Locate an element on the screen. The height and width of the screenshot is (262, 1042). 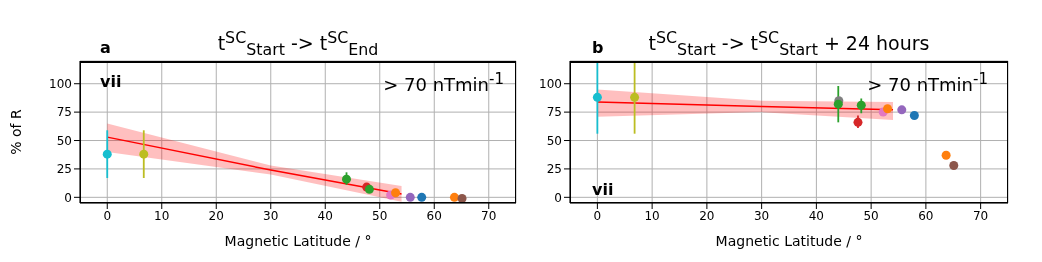
chart-title: t$^{SC}$$_{Start}$ -> t$^{SC}$$_{Start}$ + 24 hours is located at coordinates (789, 44).